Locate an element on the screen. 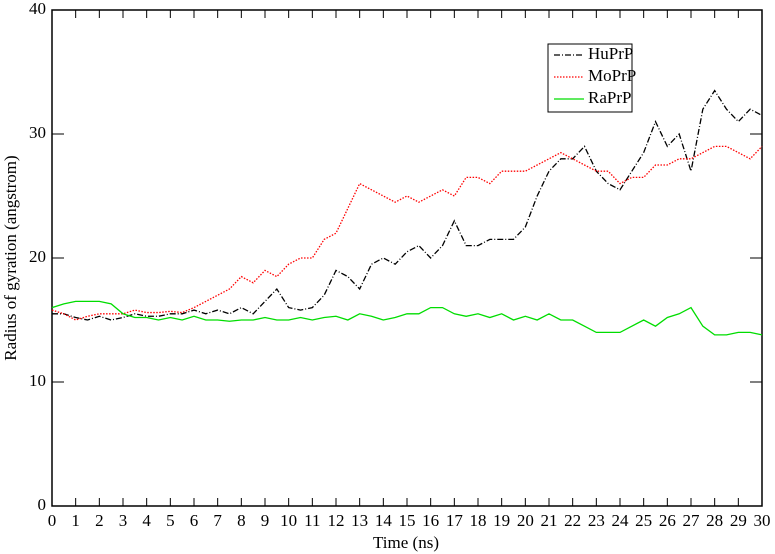  y-axis-label: Radius of gyration (angstrom) is located at coordinates (10, 257).